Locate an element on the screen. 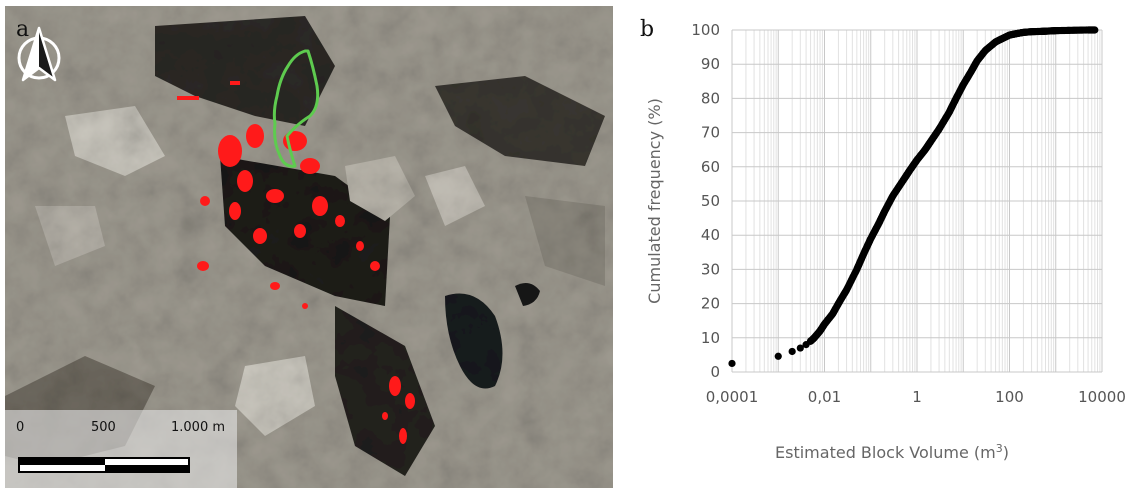 Image resolution: width=1140 pixels, height=492 pixels. x-tick-label: 0,0001 is located at coordinates (732, 397).